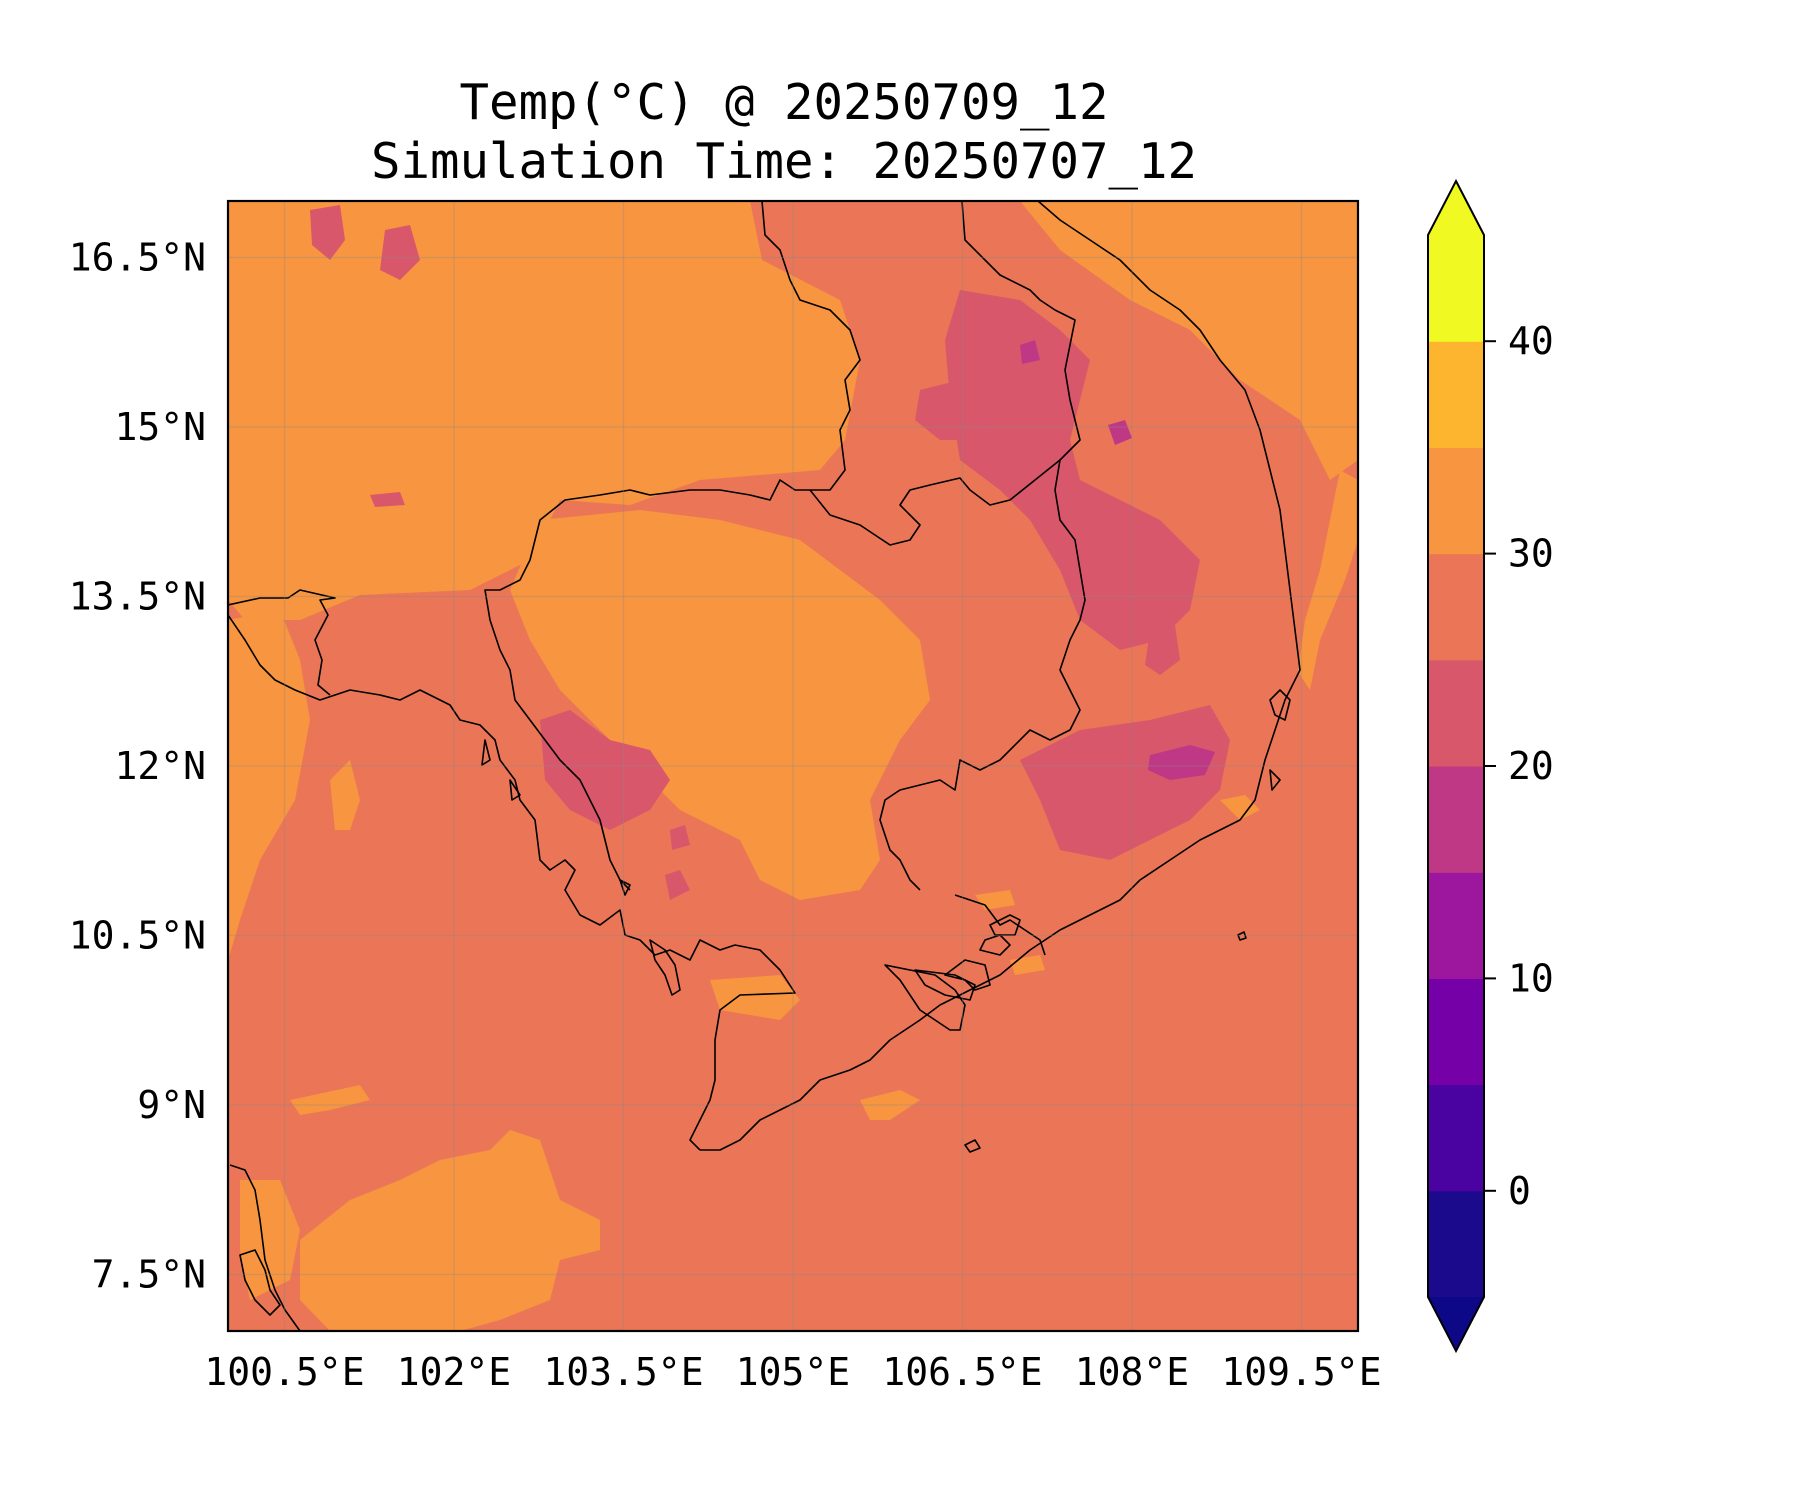  Describe the element at coordinates (1132, 1372) in the screenshot. I see `lon-tick-label: 108°E` at that location.